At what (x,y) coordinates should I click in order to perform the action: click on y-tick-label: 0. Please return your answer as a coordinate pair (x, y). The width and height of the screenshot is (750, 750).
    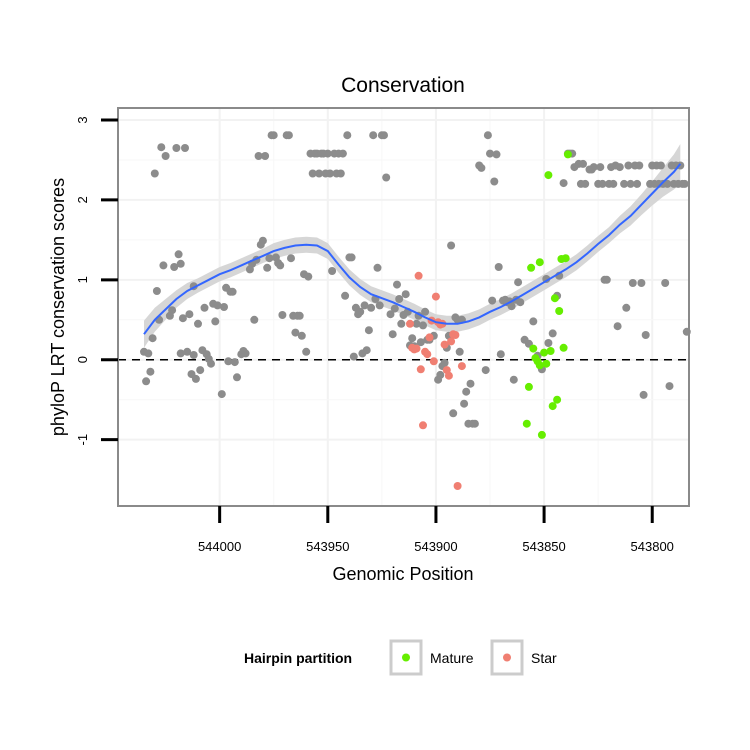
    Looking at the image, I should click on (82, 359).